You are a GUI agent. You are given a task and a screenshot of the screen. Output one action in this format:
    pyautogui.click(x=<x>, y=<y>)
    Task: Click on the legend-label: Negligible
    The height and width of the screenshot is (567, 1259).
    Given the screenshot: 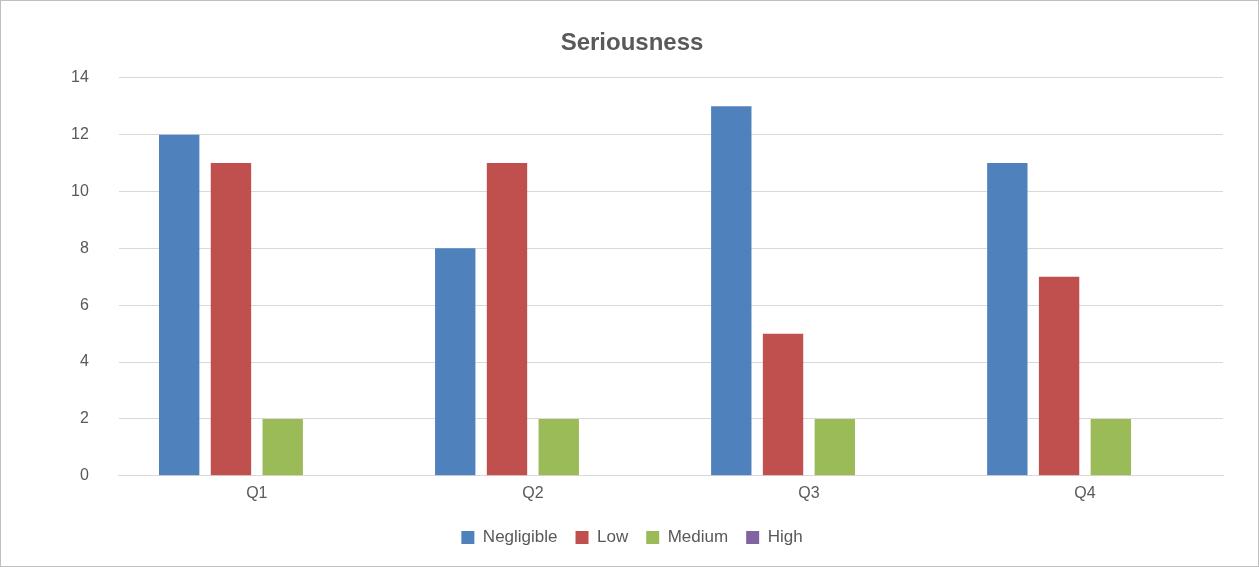 What is the action you would take?
    pyautogui.click(x=520, y=537)
    